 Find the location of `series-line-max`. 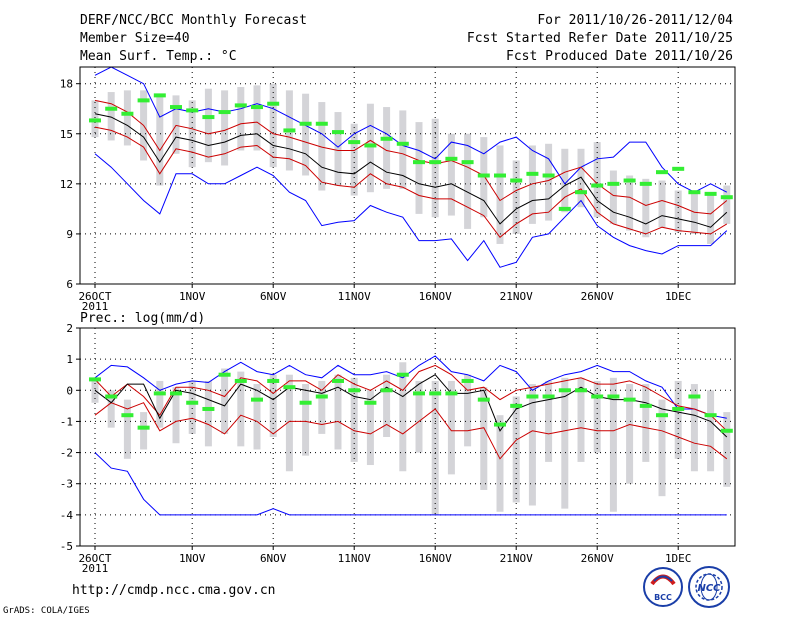

series-line-max is located at coordinates (410, 387).